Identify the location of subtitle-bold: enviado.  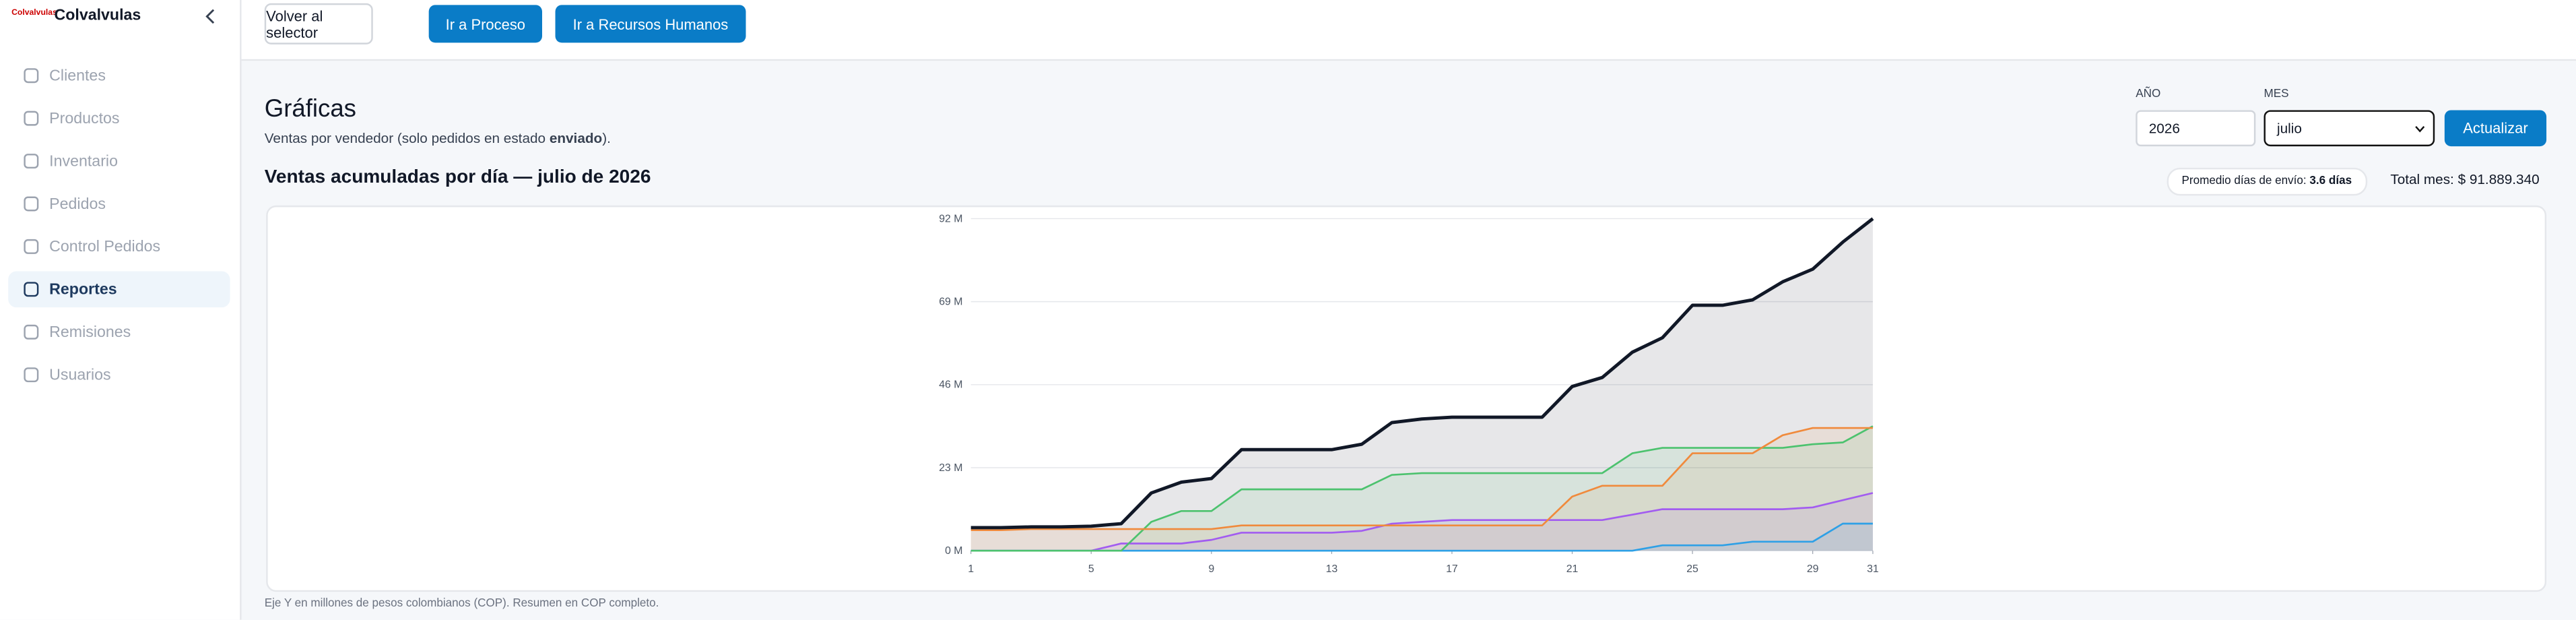
(576, 138).